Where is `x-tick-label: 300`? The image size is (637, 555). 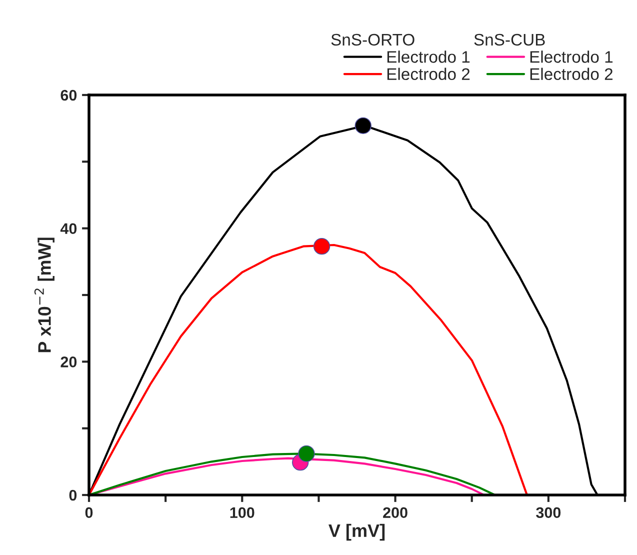
x-tick-label: 300 is located at coordinates (548, 512).